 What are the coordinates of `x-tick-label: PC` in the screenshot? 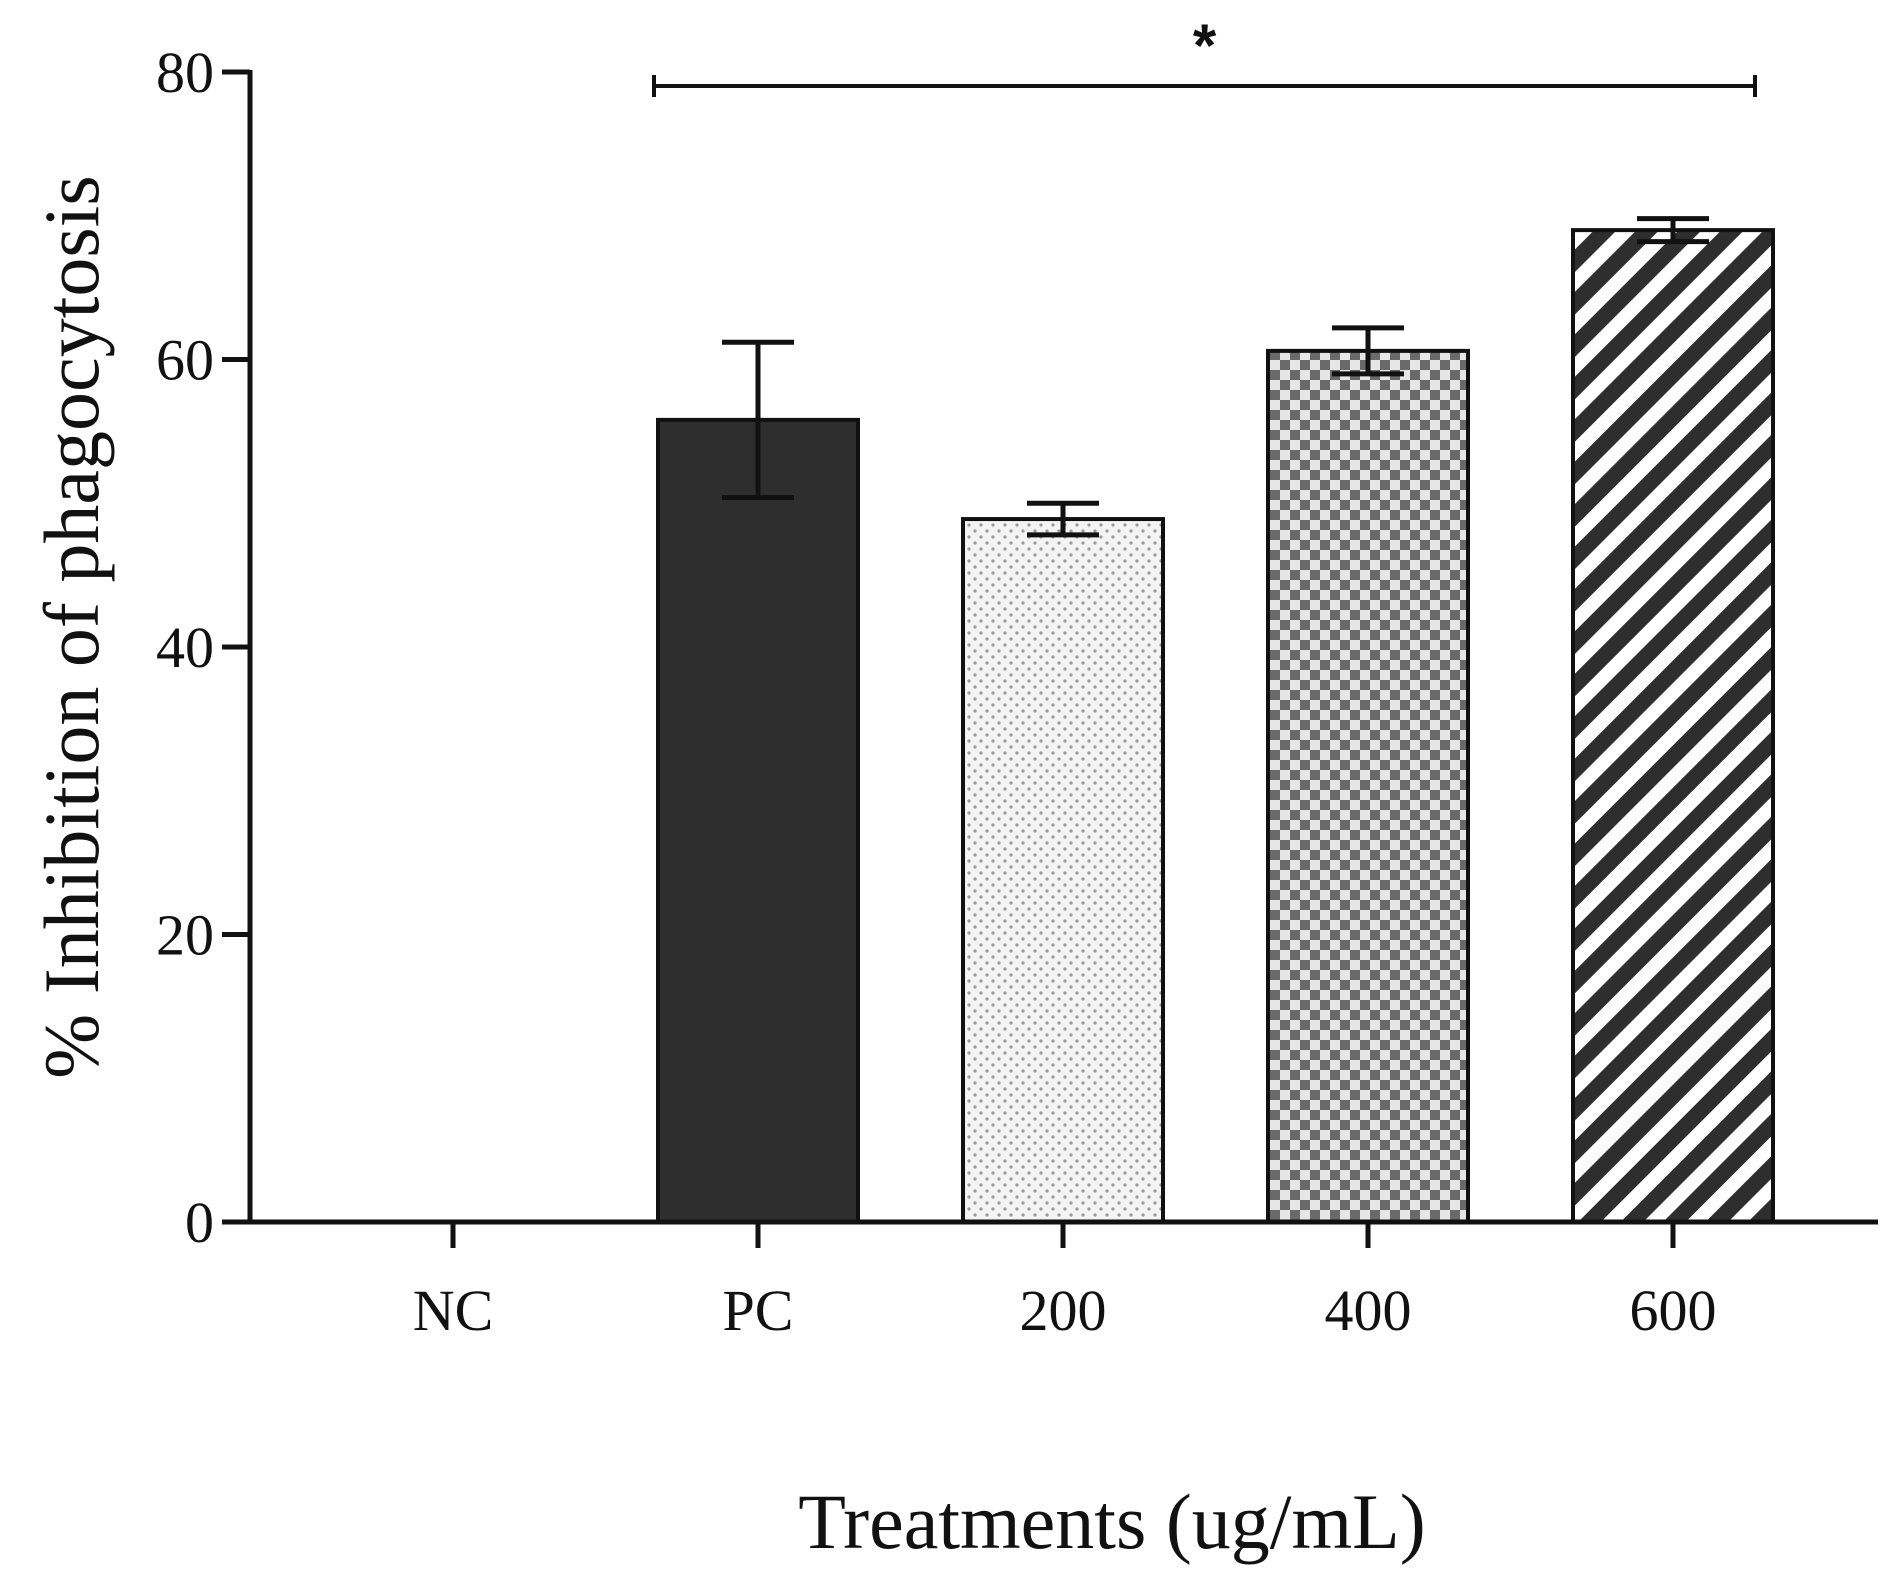 It's located at (758, 1310).